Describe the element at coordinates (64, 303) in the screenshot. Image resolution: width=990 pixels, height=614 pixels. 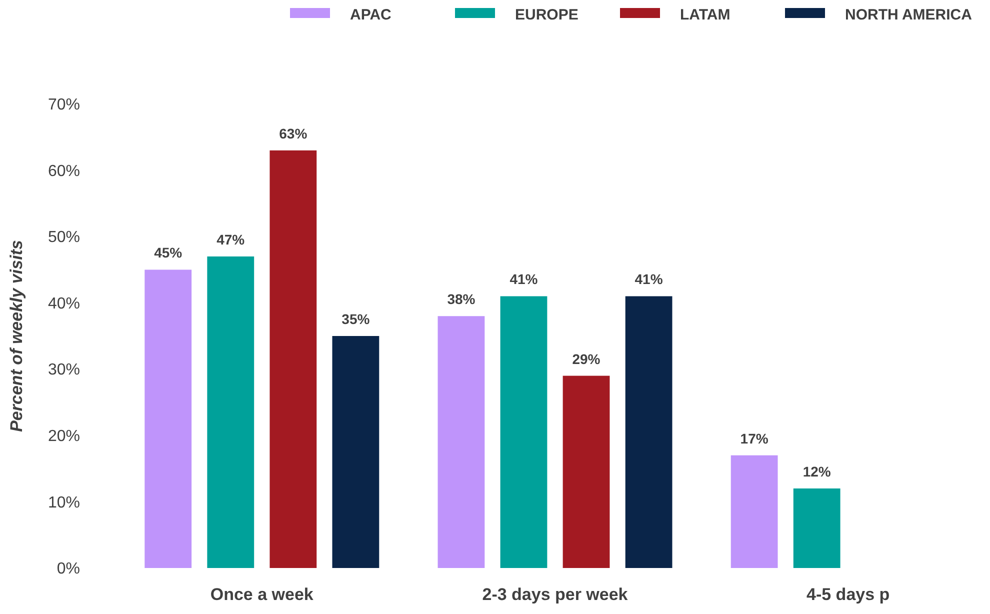
I see `y-tick-label: 40%` at that location.